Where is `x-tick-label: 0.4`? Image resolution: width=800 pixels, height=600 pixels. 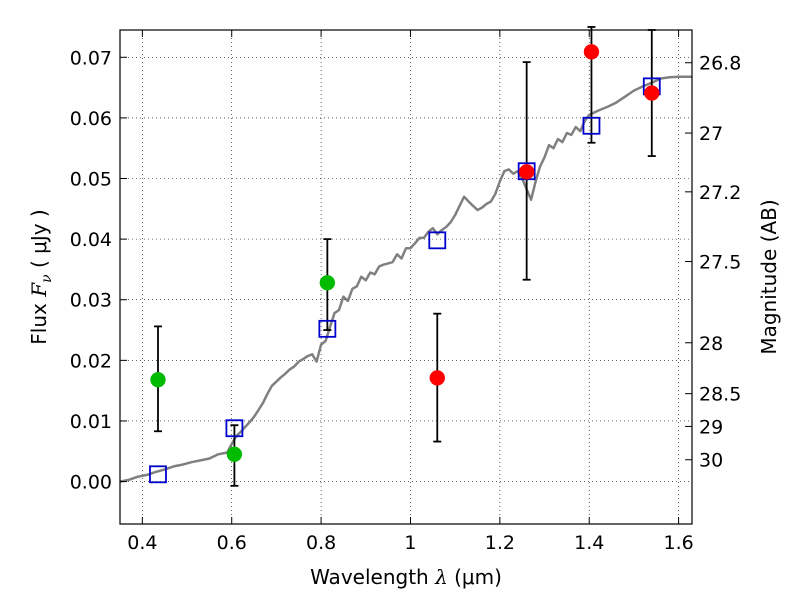
x-tick-label: 0.4 is located at coordinates (142, 543).